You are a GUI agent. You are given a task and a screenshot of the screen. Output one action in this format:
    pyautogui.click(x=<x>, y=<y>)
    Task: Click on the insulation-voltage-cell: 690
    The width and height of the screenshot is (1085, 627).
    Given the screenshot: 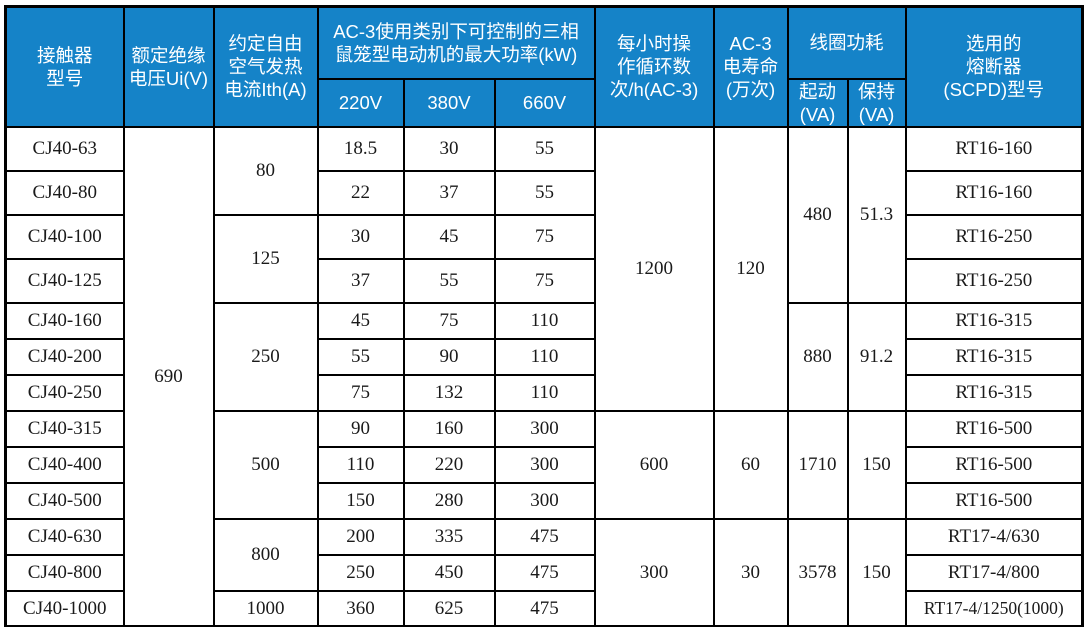 What is the action you would take?
    pyautogui.click(x=168, y=376)
    